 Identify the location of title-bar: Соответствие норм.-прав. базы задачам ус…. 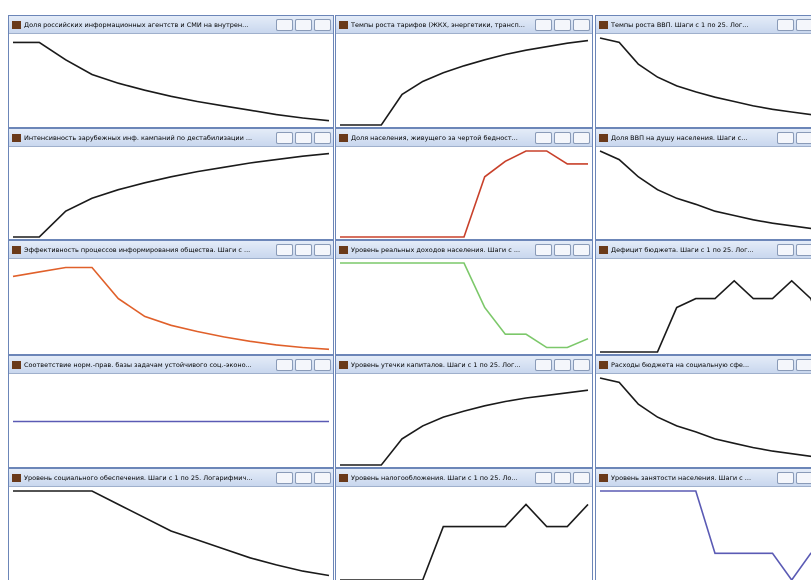
(171, 365).